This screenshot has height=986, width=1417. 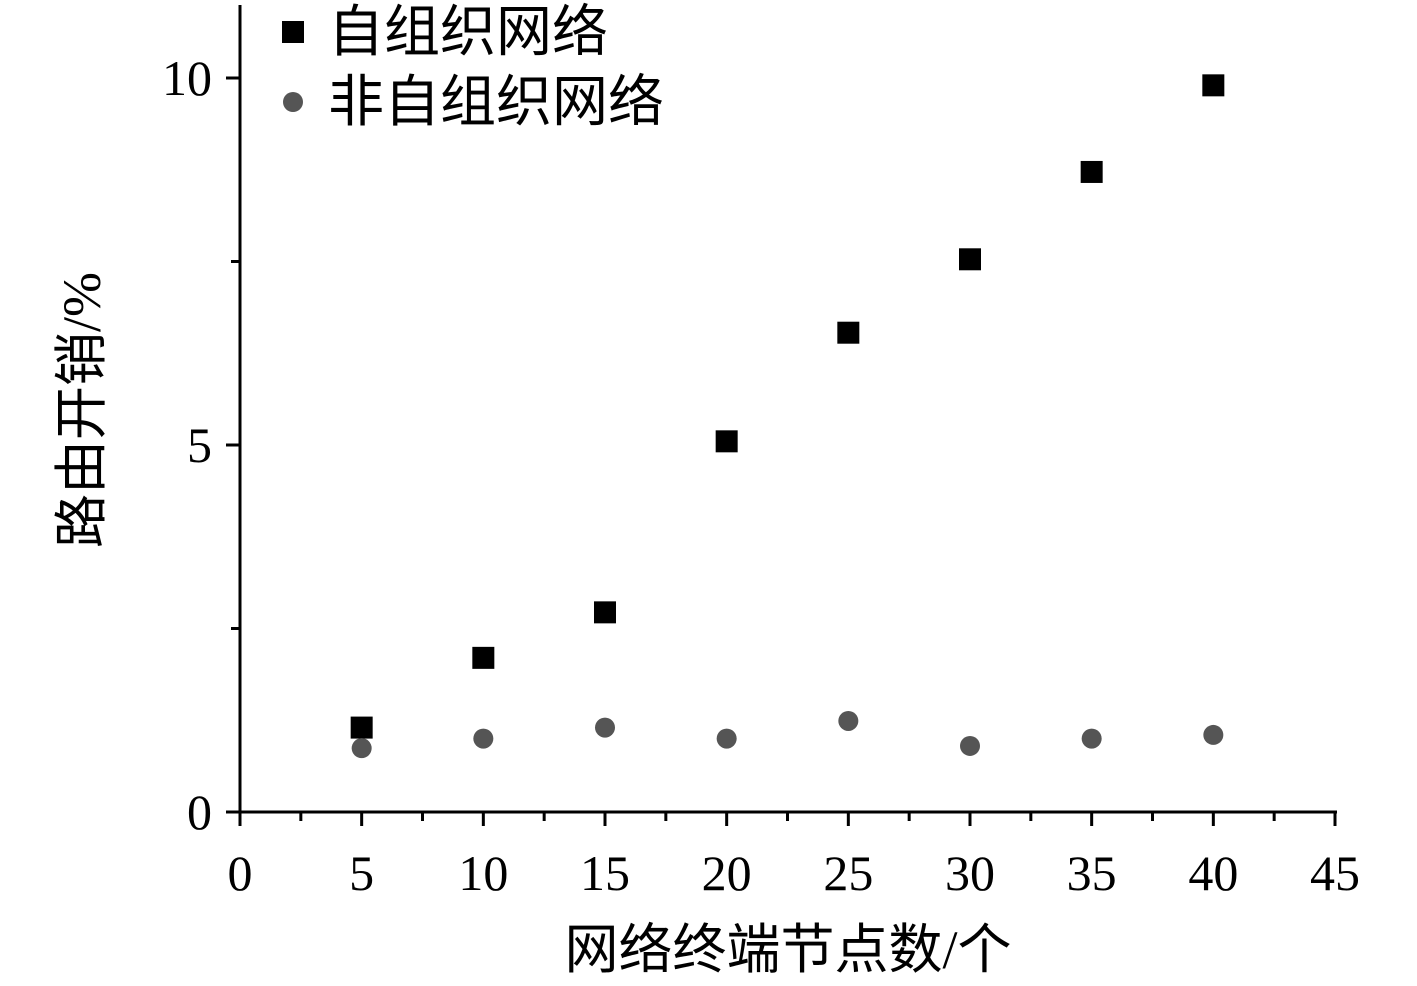 What do you see at coordinates (1092, 873) in the screenshot?
I see `x-tick-label: 35` at bounding box center [1092, 873].